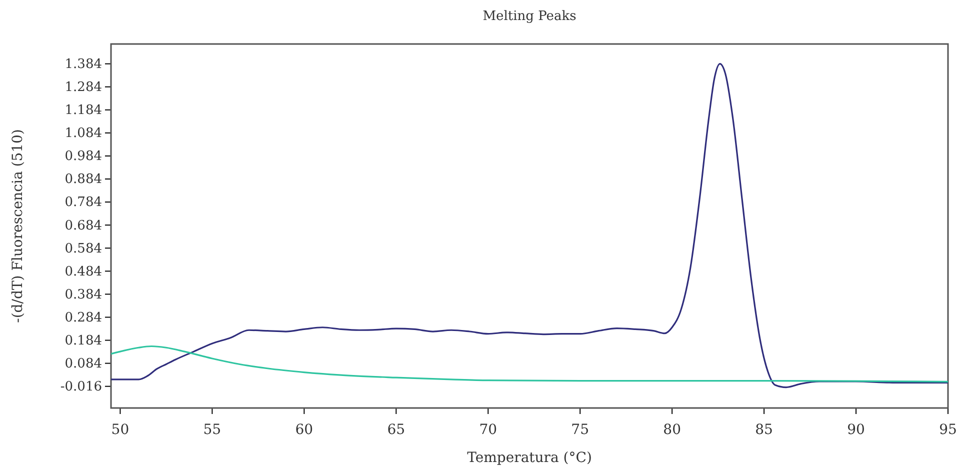 The image size is (957, 468). What do you see at coordinates (672, 430) in the screenshot?
I see `x-tick-label: 80` at bounding box center [672, 430].